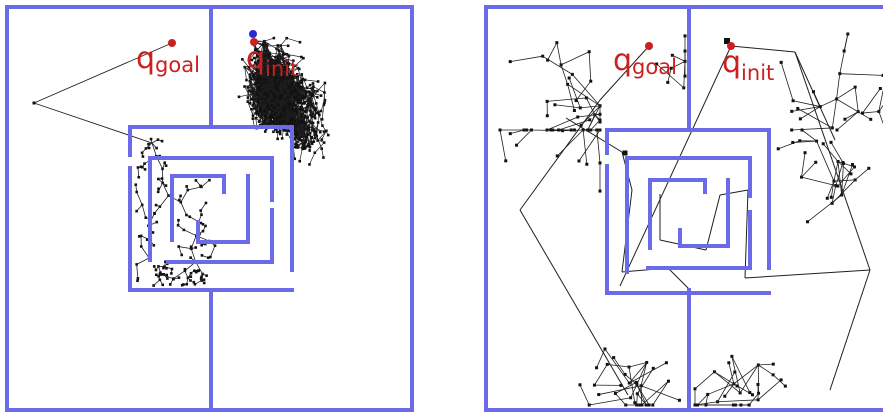 The height and width of the screenshot is (416, 883). What do you see at coordinates (731, 62) in the screenshot?
I see `right-init-label-main: q` at bounding box center [731, 62].